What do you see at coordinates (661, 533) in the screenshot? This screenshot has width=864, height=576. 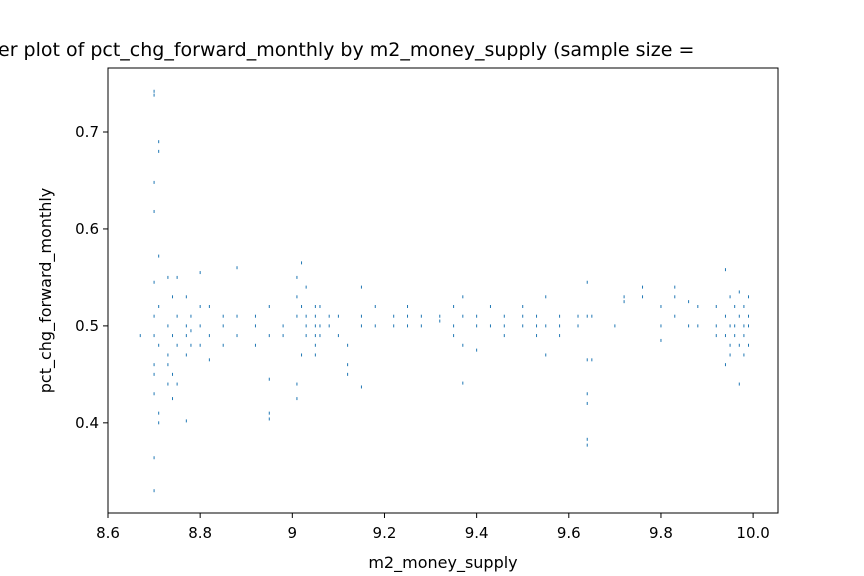 I see `x-tick-label: 9.8` at bounding box center [661, 533].